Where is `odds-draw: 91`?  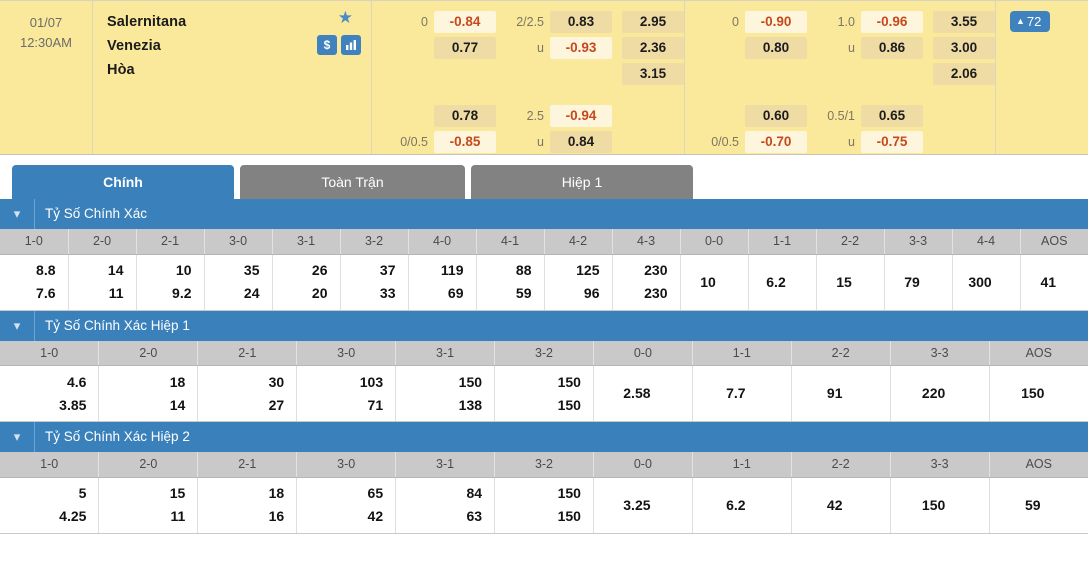 odds-draw: 91 is located at coordinates (834, 393).